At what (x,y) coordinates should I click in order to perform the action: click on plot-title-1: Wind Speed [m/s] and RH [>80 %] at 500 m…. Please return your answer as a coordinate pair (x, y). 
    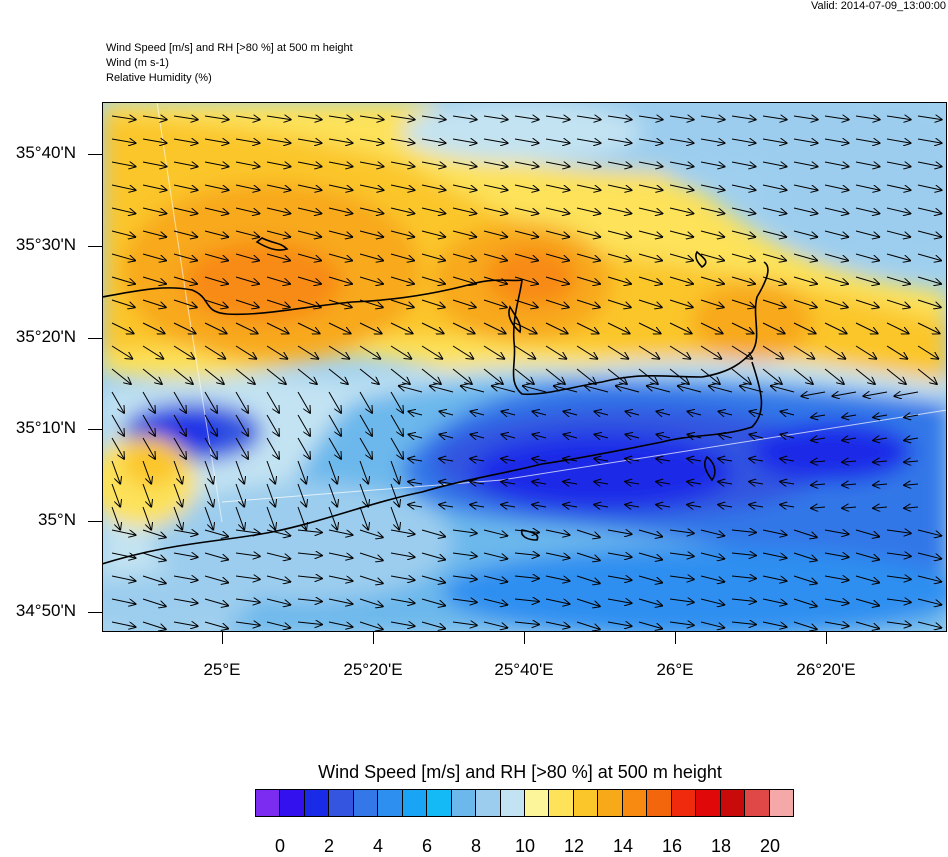
    Looking at the image, I should click on (229, 48).